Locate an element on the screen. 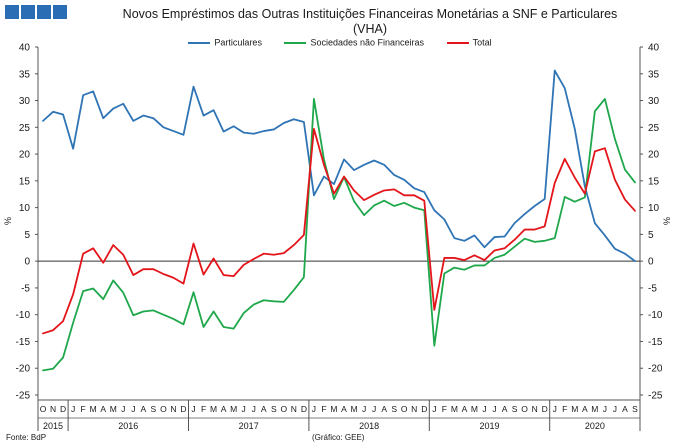 This screenshot has height=448, width=680. y-axis-label-right: % is located at coordinates (667, 221).